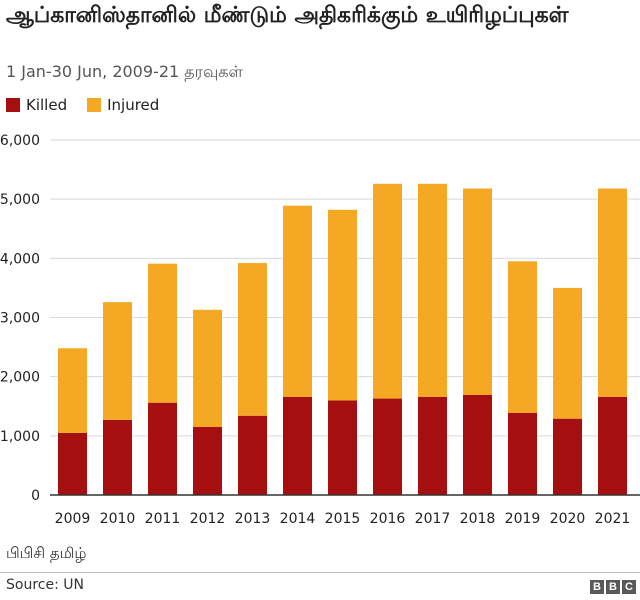 The height and width of the screenshot is (600, 640). I want to click on y-tick-label: 1,000, so click(20, 437).